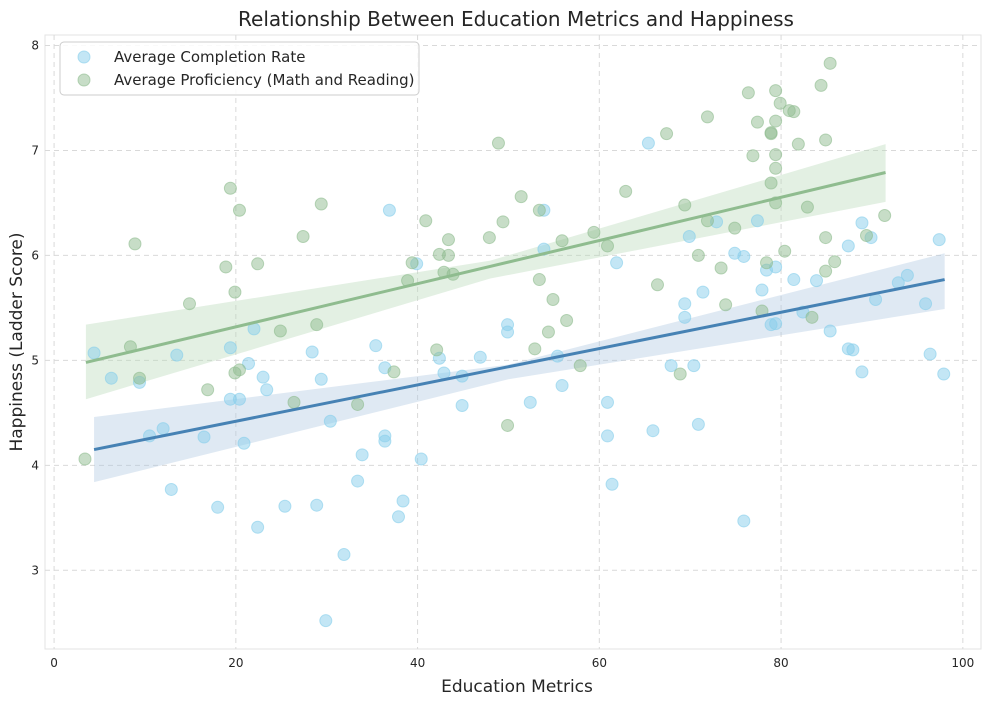  I want to click on x-tick-label: 0, so click(54, 663).